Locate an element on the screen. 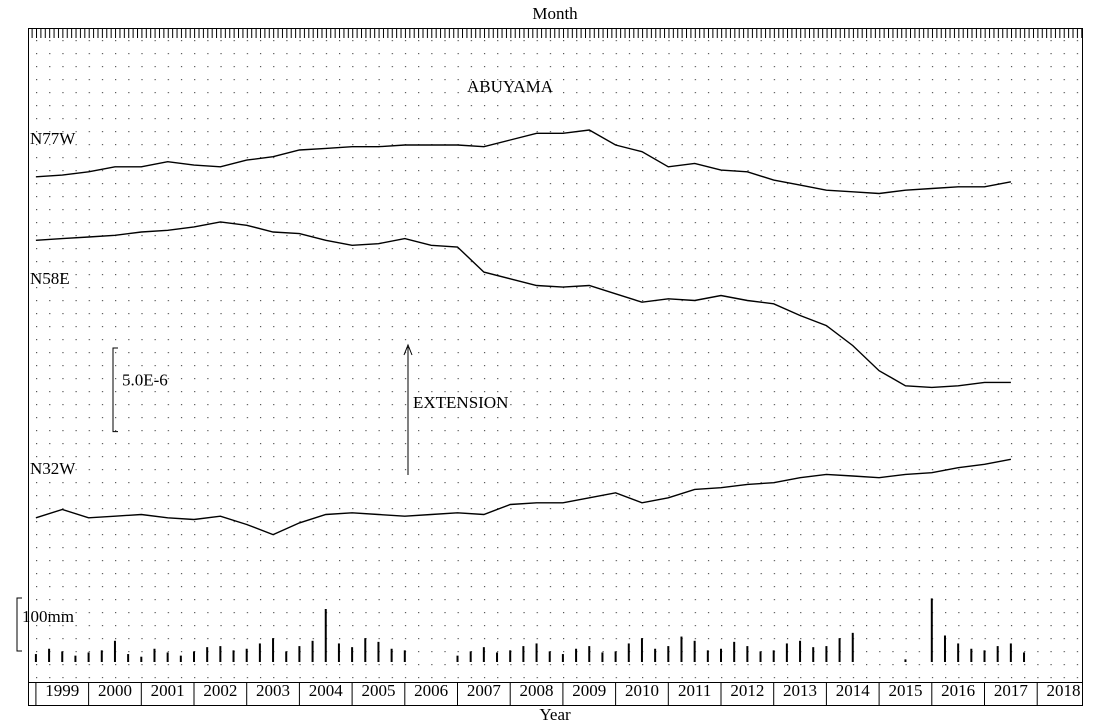  x-tick-label: 2013 is located at coordinates (800, 690).